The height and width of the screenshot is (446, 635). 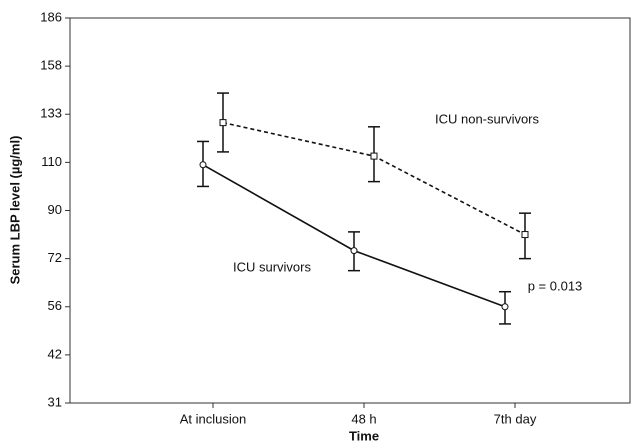 What do you see at coordinates (55, 353) in the screenshot?
I see `y-tick-label: 42` at bounding box center [55, 353].